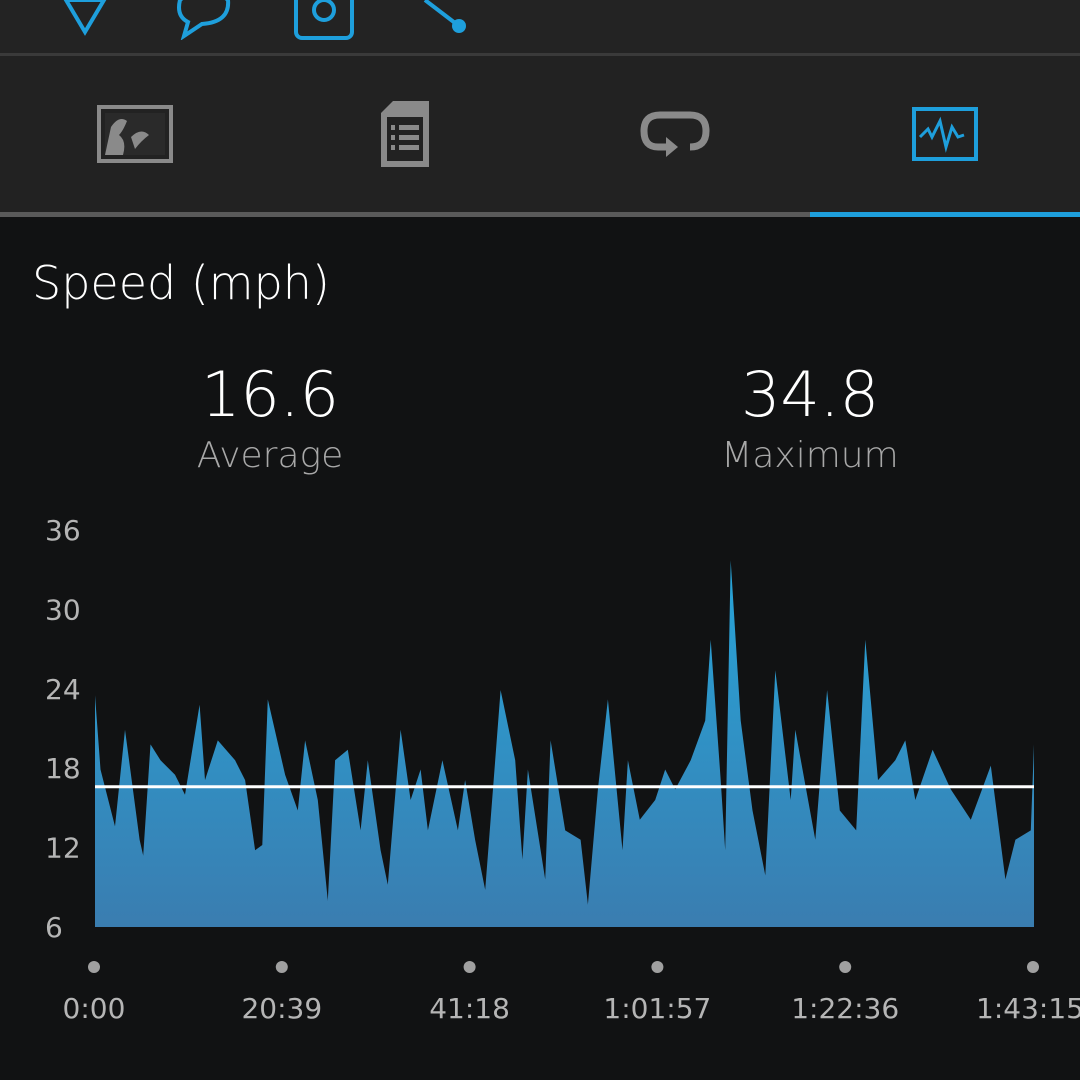 Image resolution: width=1080 pixels, height=1080 pixels. I want to click on average-value: 16.6, so click(270, 394).